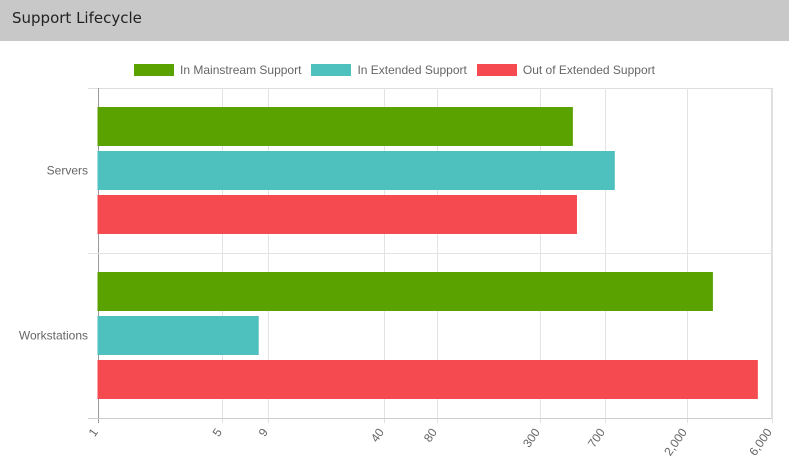  What do you see at coordinates (241, 70) in the screenshot?
I see `legend-label: In Mainstream Support` at bounding box center [241, 70].